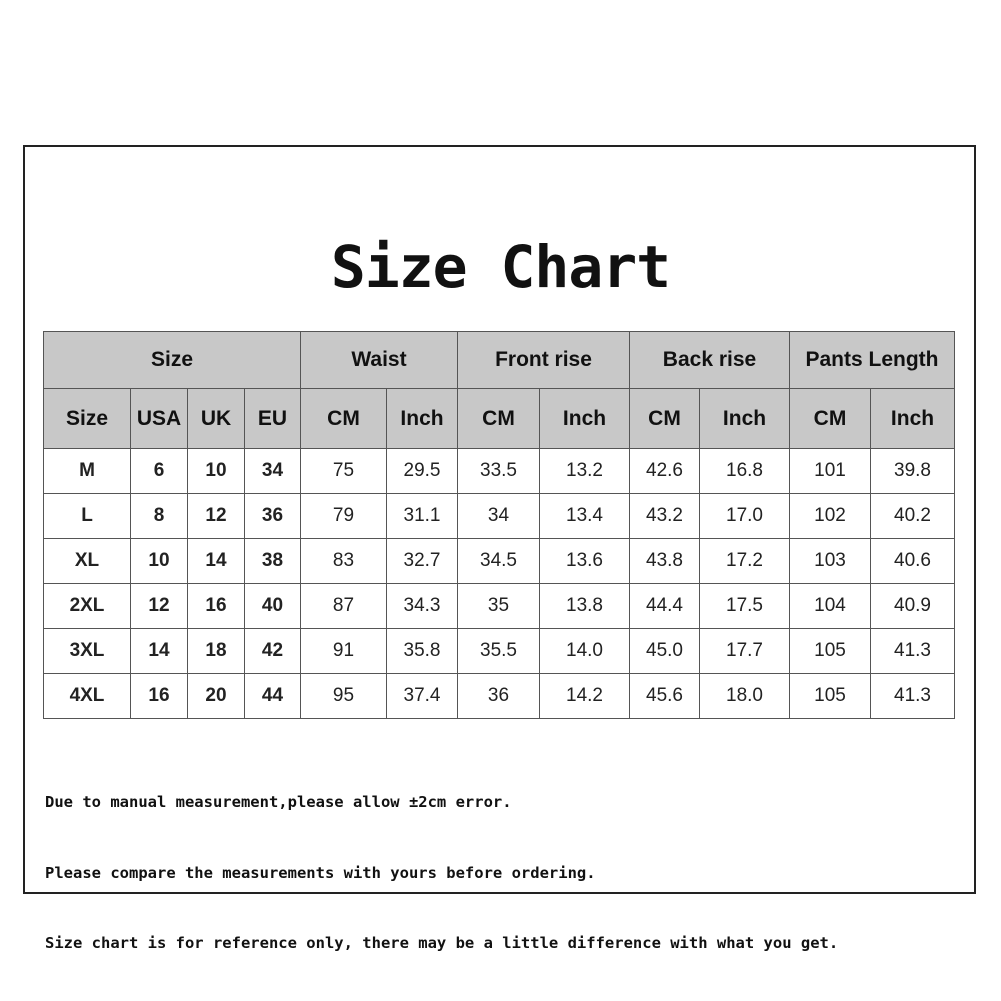 The width and height of the screenshot is (1001, 1001). What do you see at coordinates (272, 418) in the screenshot?
I see `column-header: EU` at bounding box center [272, 418].